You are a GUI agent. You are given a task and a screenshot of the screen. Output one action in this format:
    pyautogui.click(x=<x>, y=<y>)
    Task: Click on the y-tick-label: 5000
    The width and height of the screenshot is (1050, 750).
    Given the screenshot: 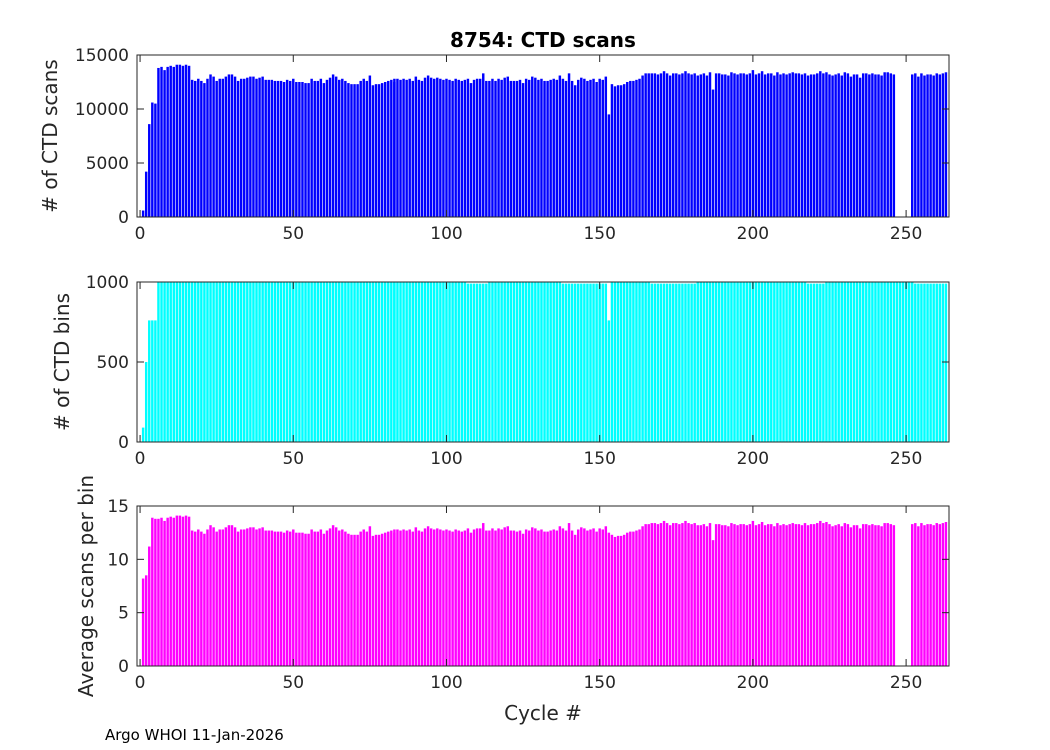 What is the action you would take?
    pyautogui.click(x=107, y=164)
    